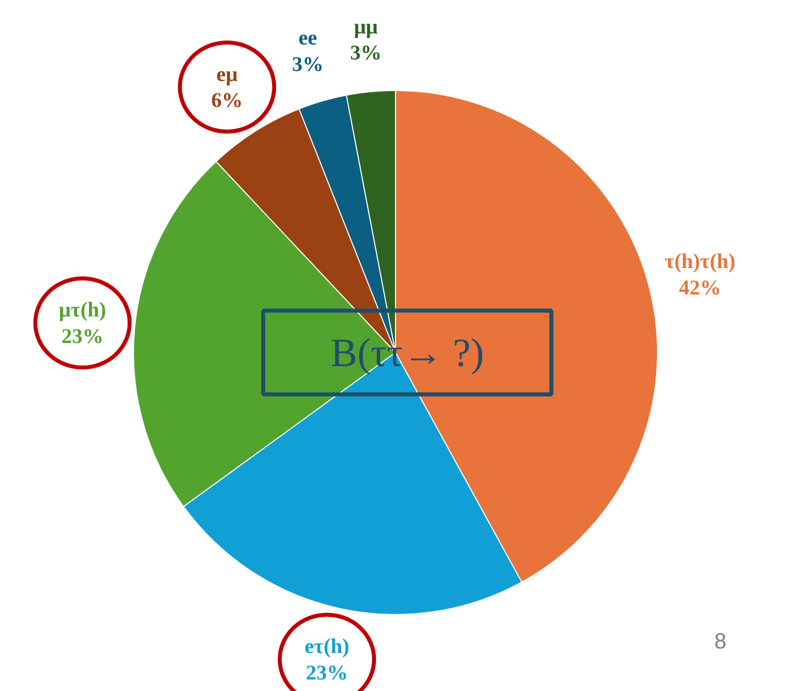 The height and width of the screenshot is (691, 795). What do you see at coordinates (720, 641) in the screenshot?
I see `text: 8` at bounding box center [720, 641].